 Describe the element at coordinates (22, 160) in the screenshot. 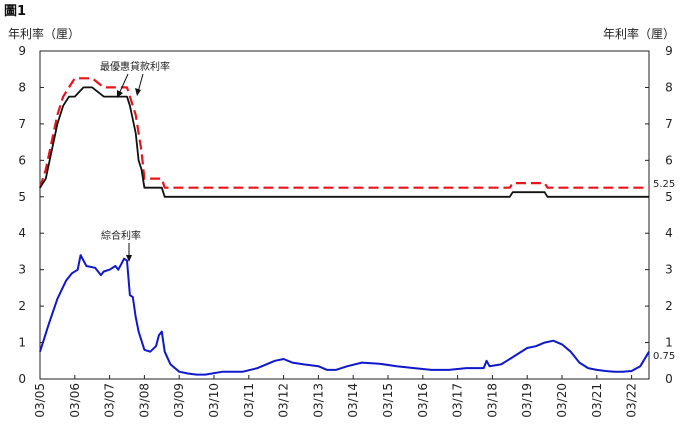

I see `y-tick-label-left: 6` at that location.